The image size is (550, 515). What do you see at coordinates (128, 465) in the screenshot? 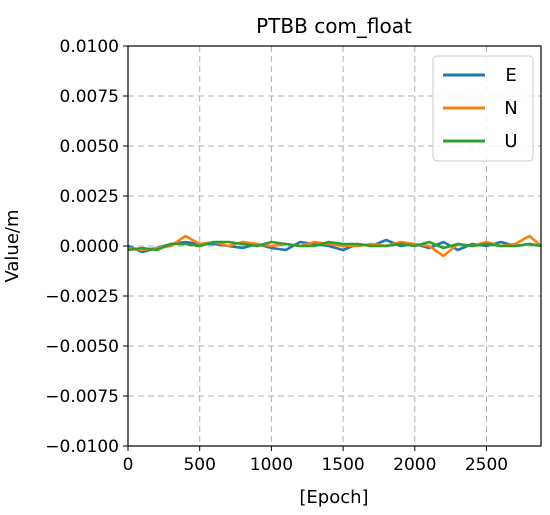
I see `x-tick-label: 0` at bounding box center [128, 465].